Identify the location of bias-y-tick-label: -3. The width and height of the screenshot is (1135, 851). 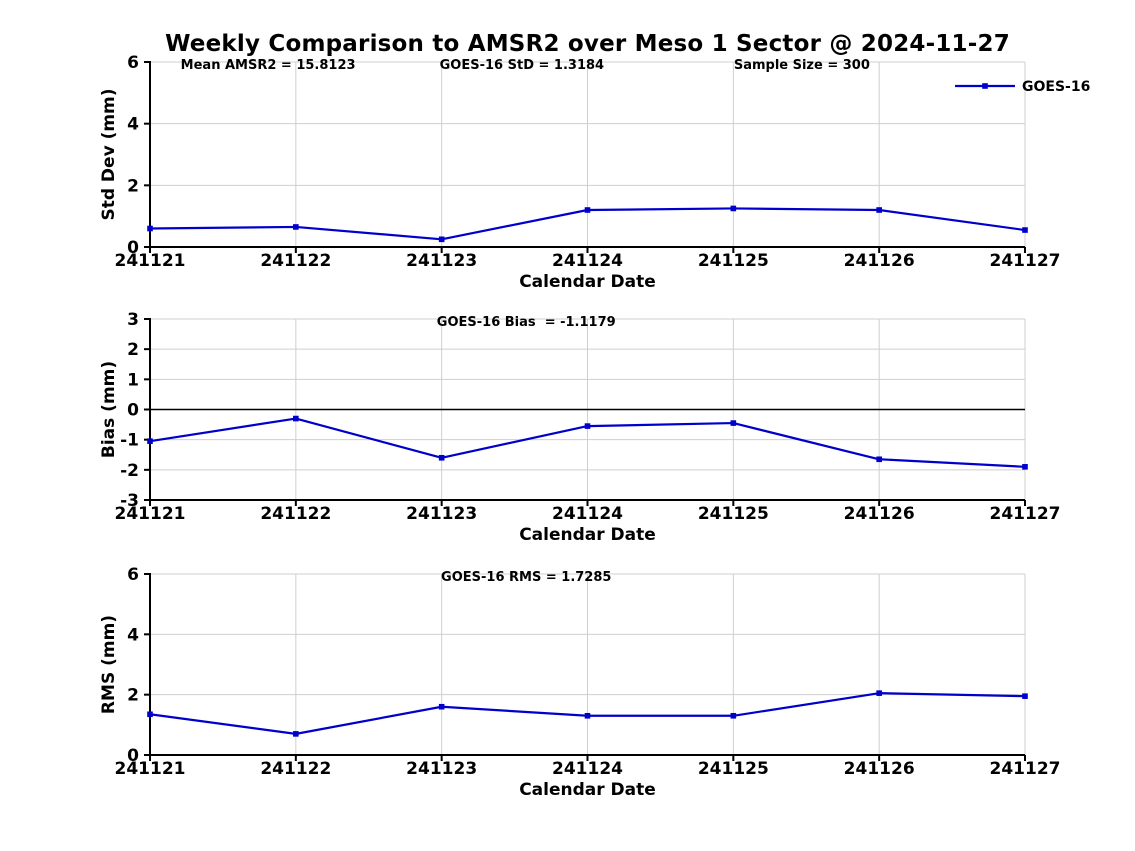
(129, 501).